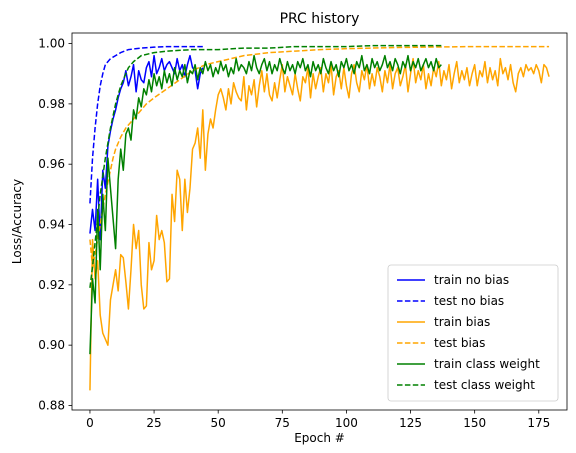 Image resolution: width=576 pixels, height=453 pixels. Describe the element at coordinates (17, 221) in the screenshot. I see `y-axis-label: Loss/Accuracy` at that location.